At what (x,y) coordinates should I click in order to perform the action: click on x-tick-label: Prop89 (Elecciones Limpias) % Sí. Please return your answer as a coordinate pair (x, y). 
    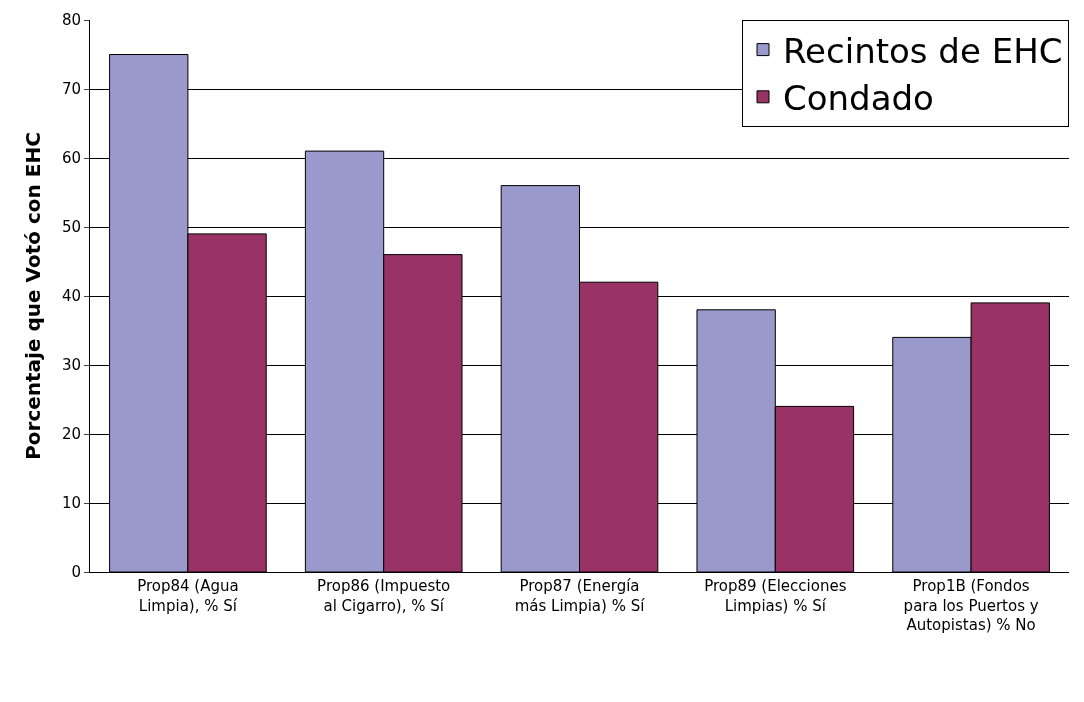
    Looking at the image, I should click on (775, 596).